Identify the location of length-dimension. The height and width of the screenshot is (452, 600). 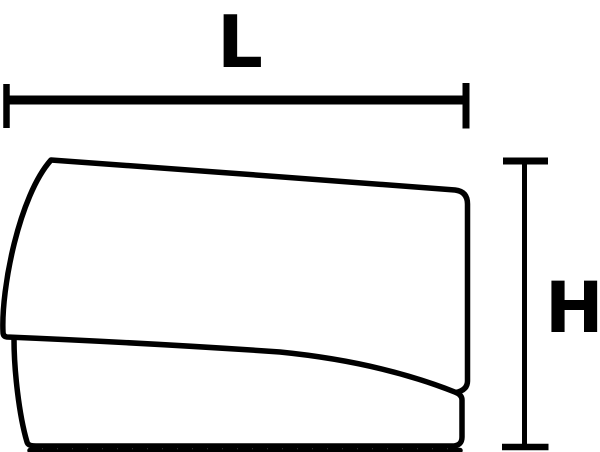
(236, 106).